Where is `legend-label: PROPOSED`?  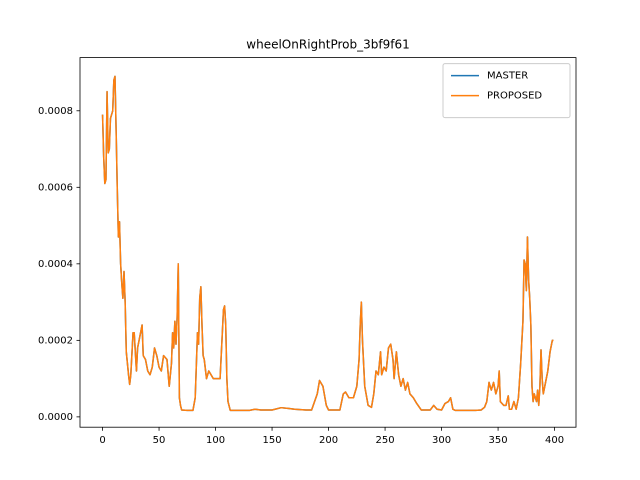 legend-label: PROPOSED is located at coordinates (514, 96).